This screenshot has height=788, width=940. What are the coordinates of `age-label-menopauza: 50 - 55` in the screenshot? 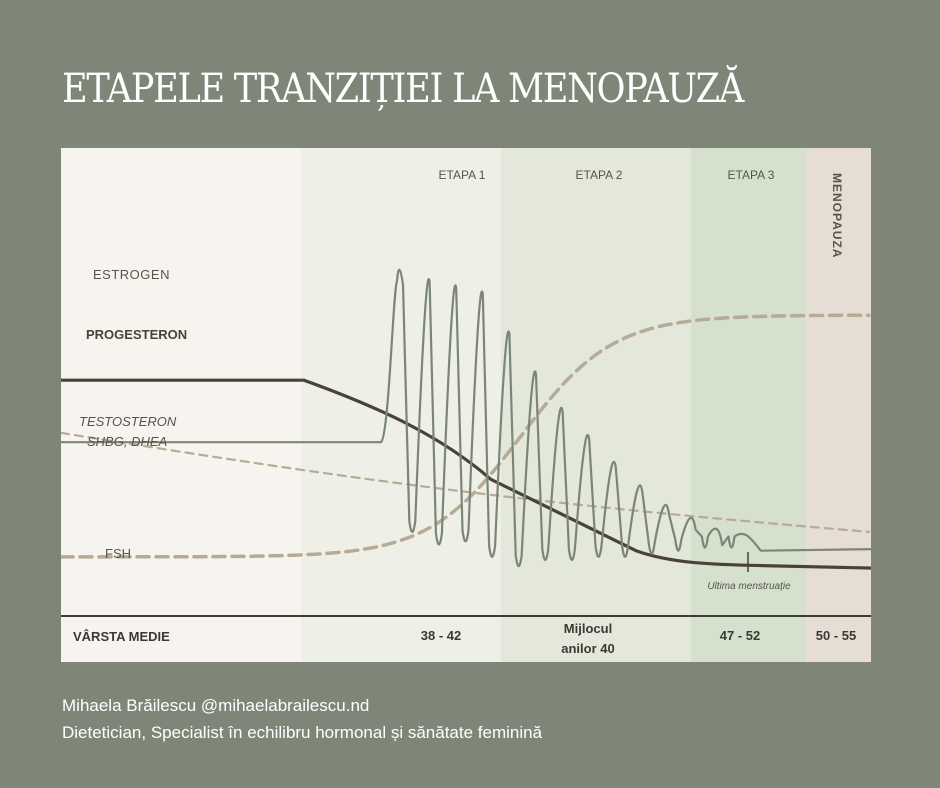 It's located at (836, 635).